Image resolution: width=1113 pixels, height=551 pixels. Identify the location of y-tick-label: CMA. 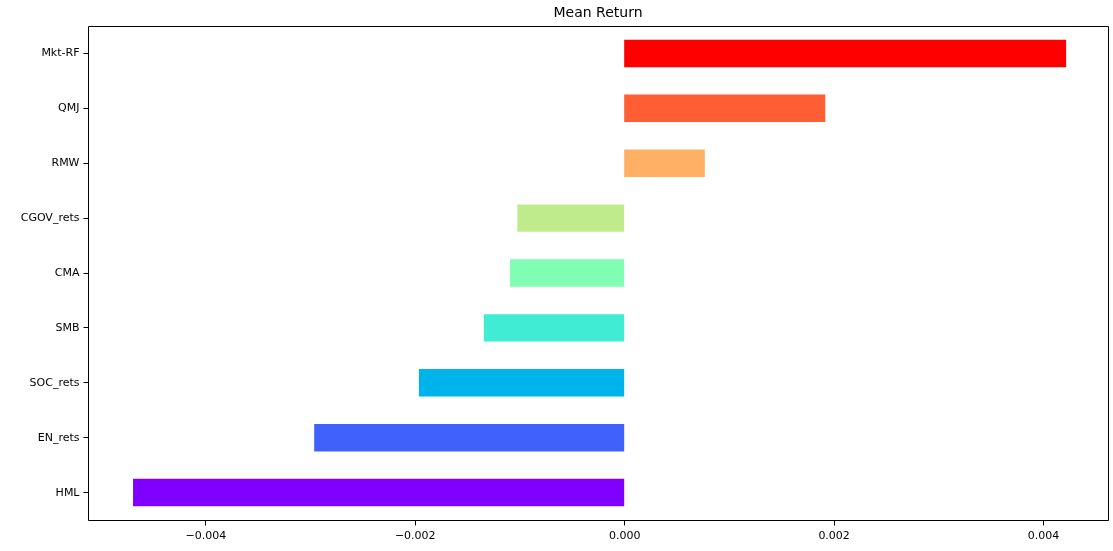
(67, 272).